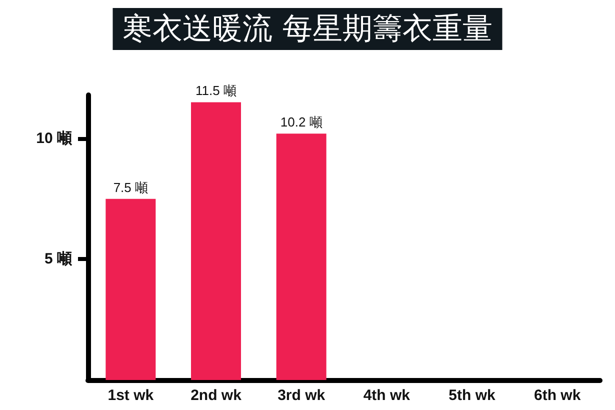 Image resolution: width=615 pixels, height=410 pixels. What do you see at coordinates (216, 395) in the screenshot?
I see `x-tick-label: 2nd wk` at bounding box center [216, 395].